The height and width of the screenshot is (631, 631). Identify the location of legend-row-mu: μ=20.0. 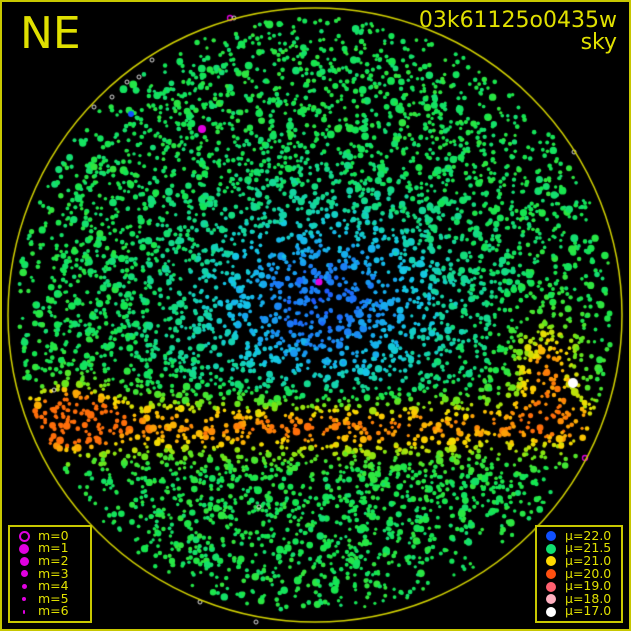
(579, 573).